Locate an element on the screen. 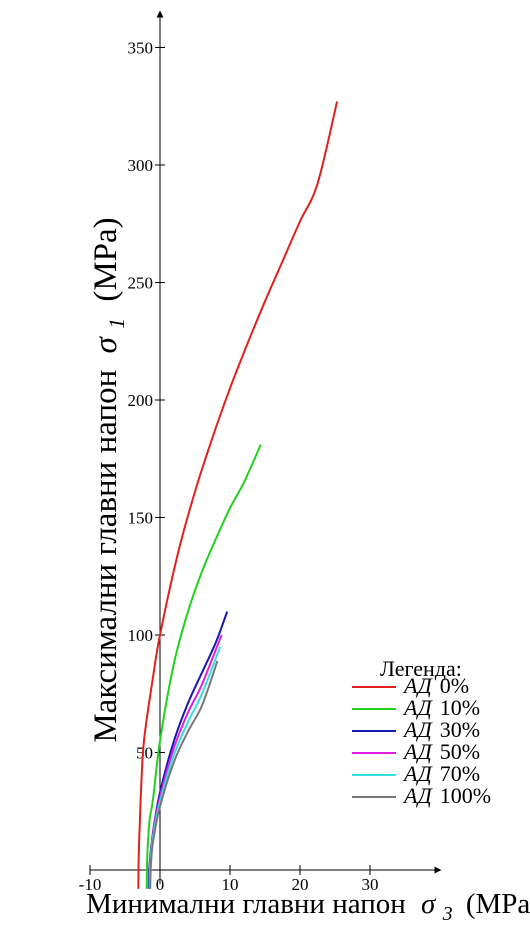 The image size is (530, 925). legend-entry: АД 10% is located at coordinates (441, 707).